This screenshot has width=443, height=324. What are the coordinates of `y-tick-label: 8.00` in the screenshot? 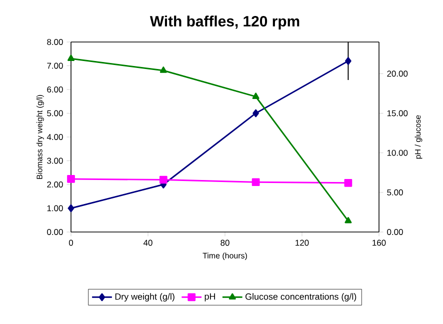 It's located at (55, 42).